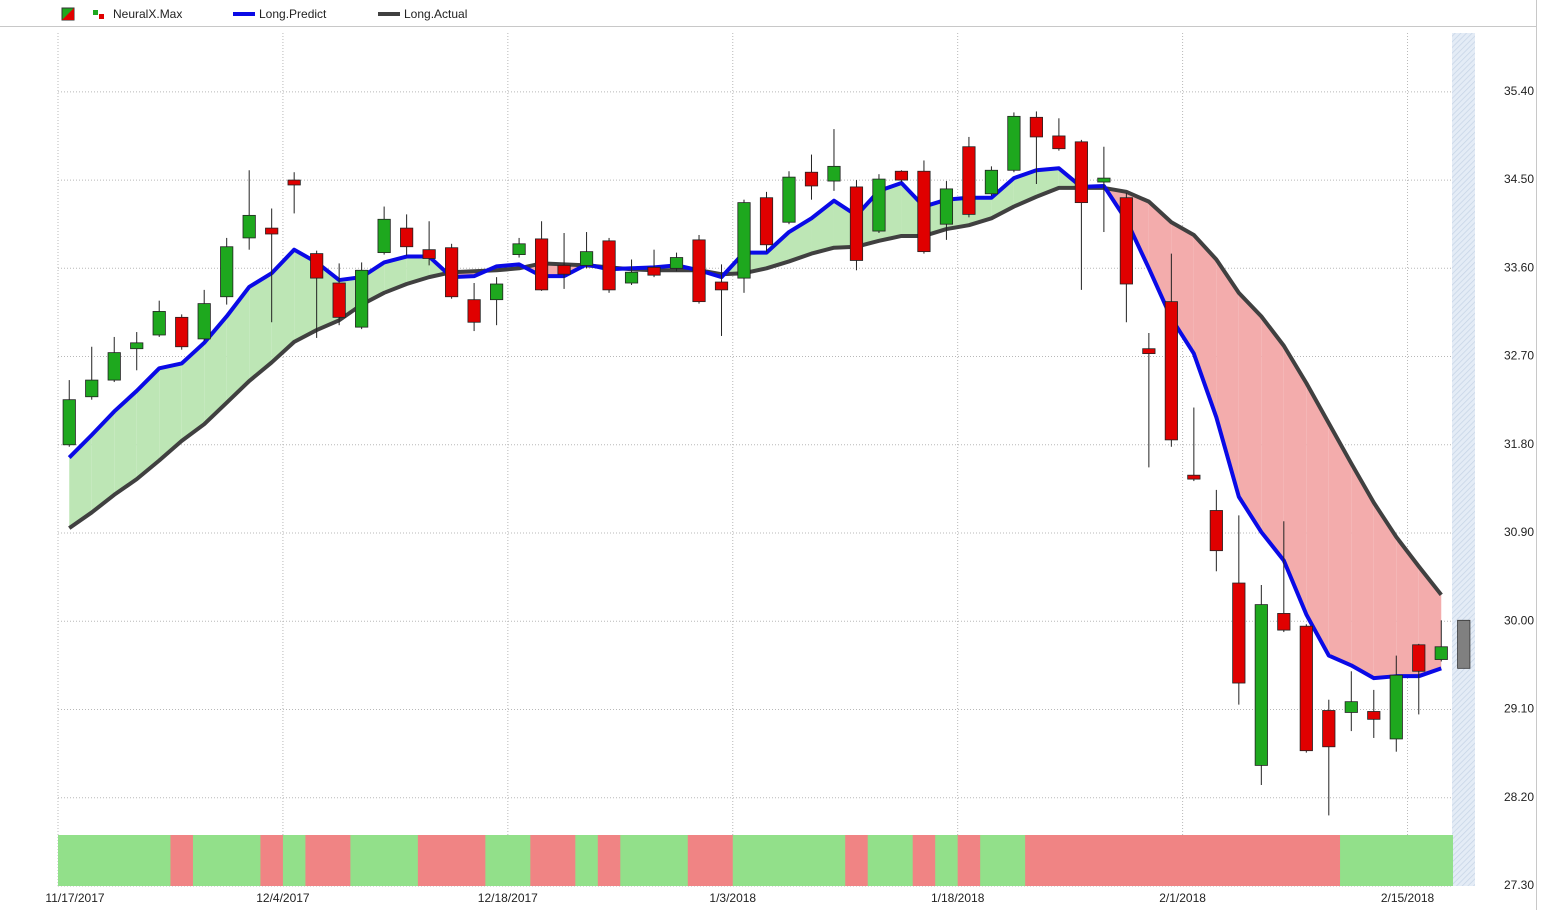 The height and width of the screenshot is (910, 1542). Describe the element at coordinates (283, 898) in the screenshot. I see `x-tick-label: 12/4/2017` at that location.